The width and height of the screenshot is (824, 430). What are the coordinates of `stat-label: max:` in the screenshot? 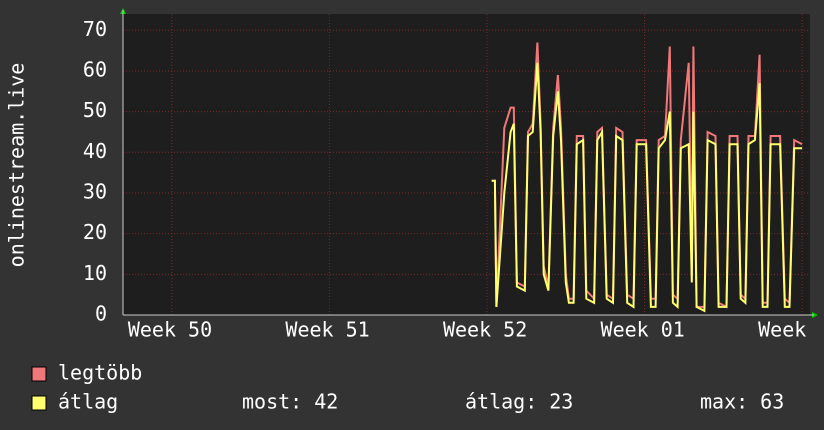 It's located at (724, 402).